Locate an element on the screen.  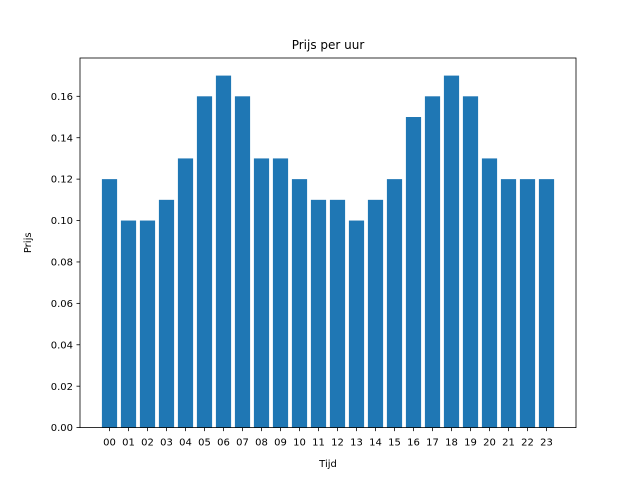
x-tick-label: 00 is located at coordinates (109, 443).